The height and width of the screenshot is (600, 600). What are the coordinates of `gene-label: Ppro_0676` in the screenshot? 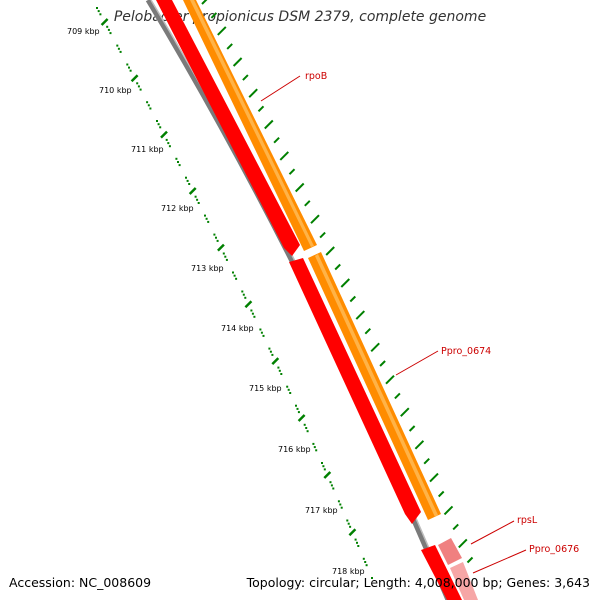 It's located at (554, 549).